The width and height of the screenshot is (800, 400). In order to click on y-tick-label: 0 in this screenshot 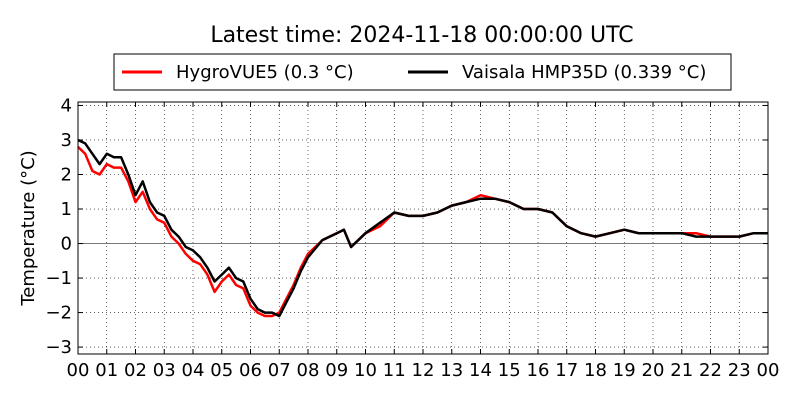, I will do `click(66, 244)`.